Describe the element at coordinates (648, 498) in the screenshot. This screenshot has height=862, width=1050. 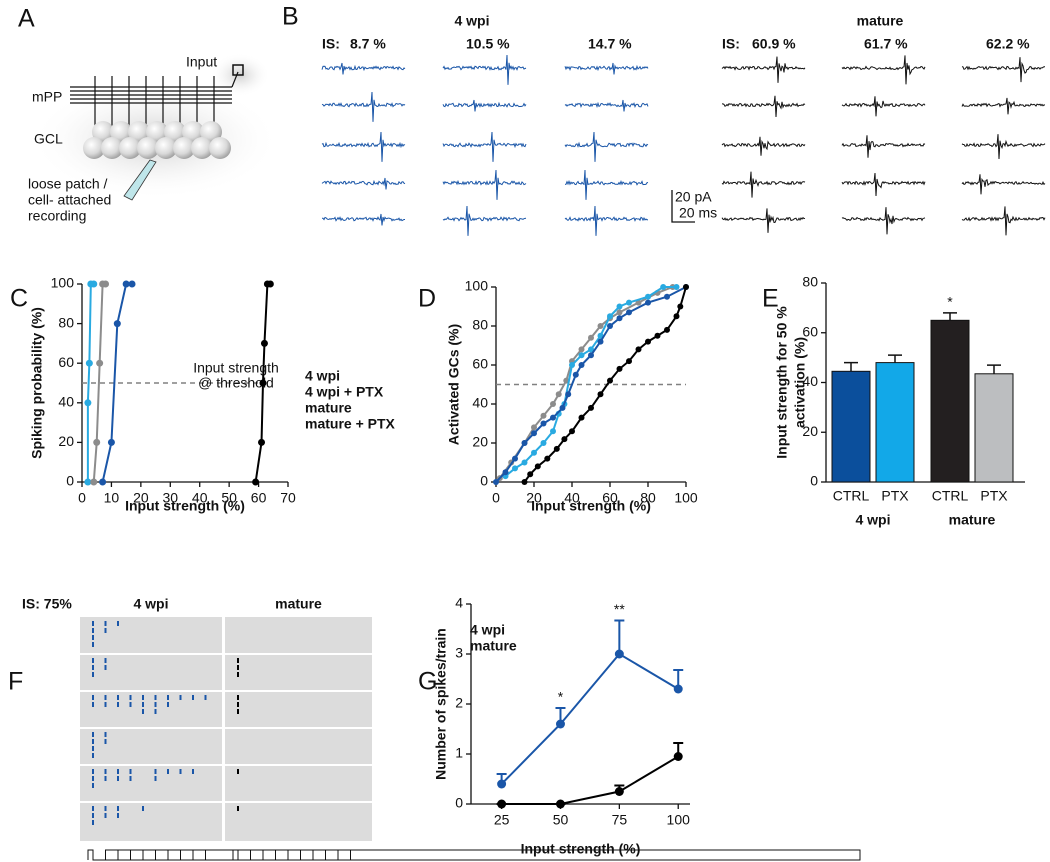
I see `x-tick-label: 80` at that location.